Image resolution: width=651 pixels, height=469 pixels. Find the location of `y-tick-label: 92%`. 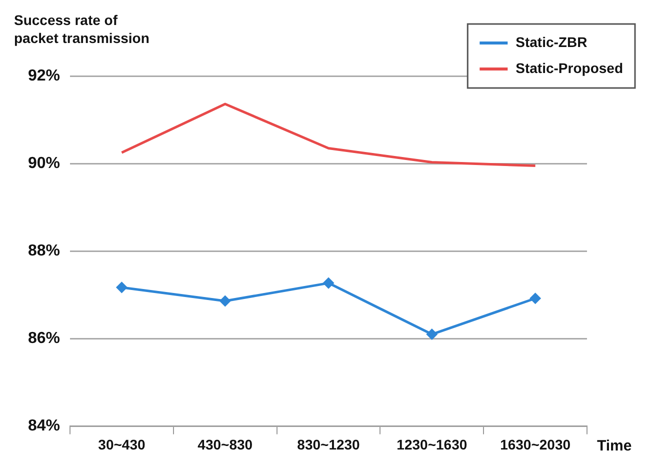

y-tick-label: 92% is located at coordinates (44, 75).